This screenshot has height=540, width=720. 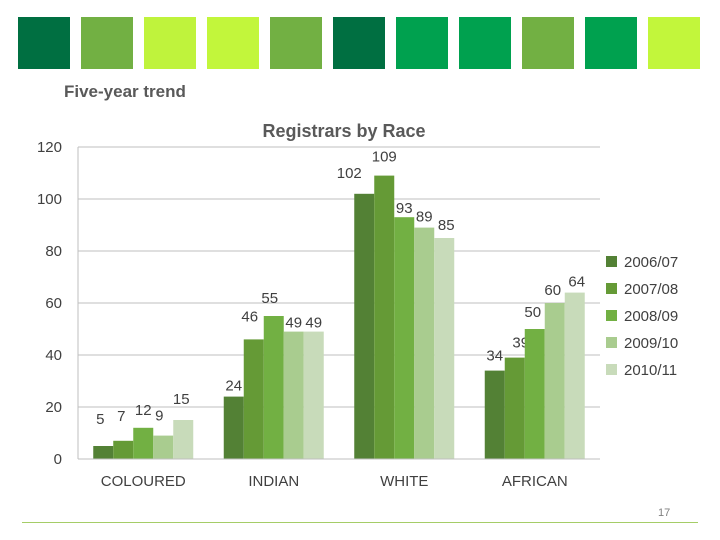 What do you see at coordinates (121, 416) in the screenshot?
I see `data-label: 7` at bounding box center [121, 416].